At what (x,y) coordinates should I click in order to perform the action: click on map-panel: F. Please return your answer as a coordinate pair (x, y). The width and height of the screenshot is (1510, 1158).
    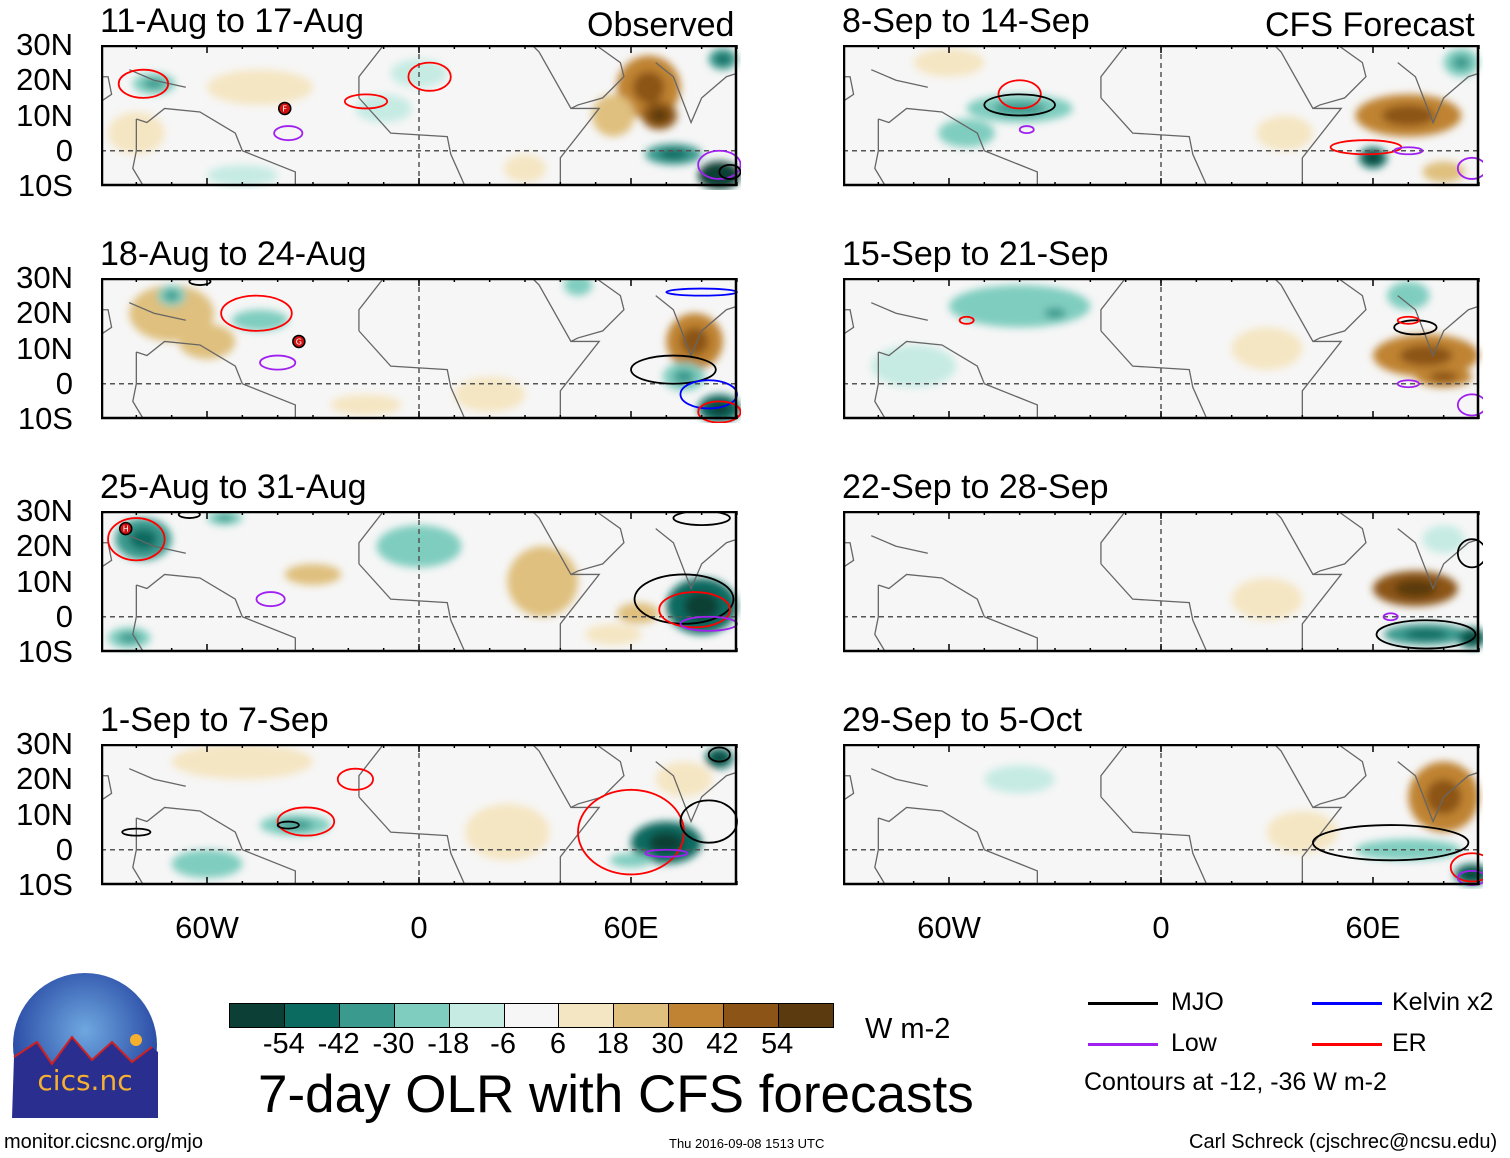
    Looking at the image, I should click on (421, 117).